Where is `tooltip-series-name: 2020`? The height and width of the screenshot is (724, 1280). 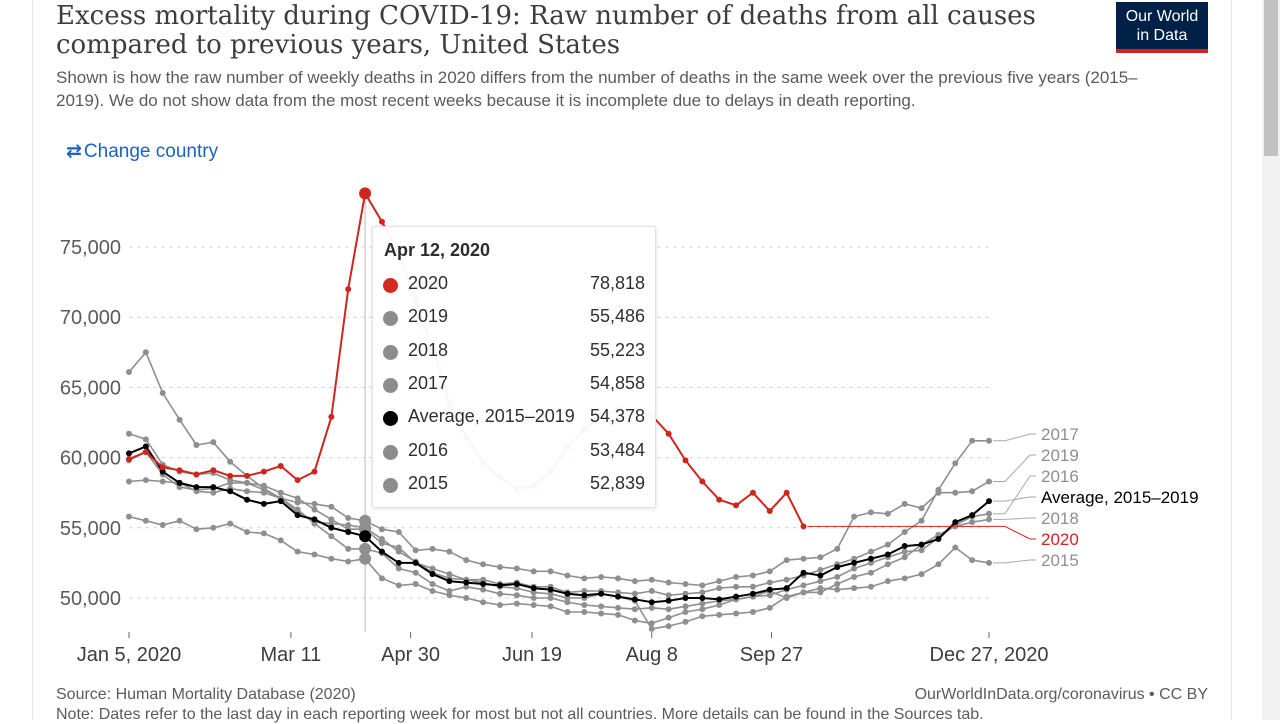 tooltip-series-name: 2020 is located at coordinates (428, 283).